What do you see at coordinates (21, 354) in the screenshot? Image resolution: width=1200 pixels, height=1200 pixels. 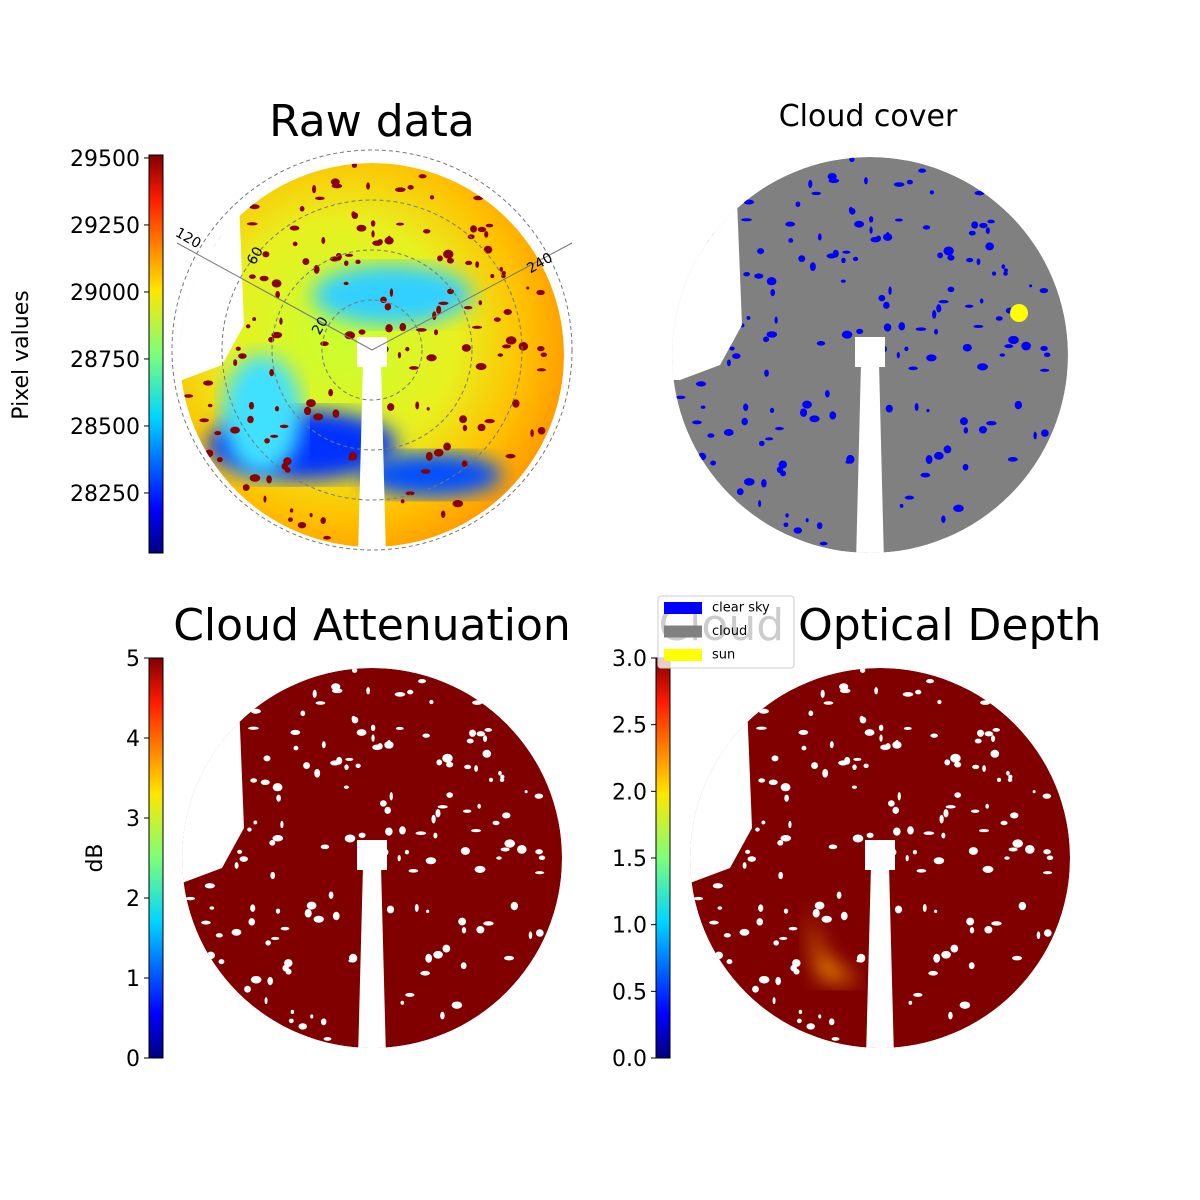 I see `colorbar-label: Pixel values` at bounding box center [21, 354].